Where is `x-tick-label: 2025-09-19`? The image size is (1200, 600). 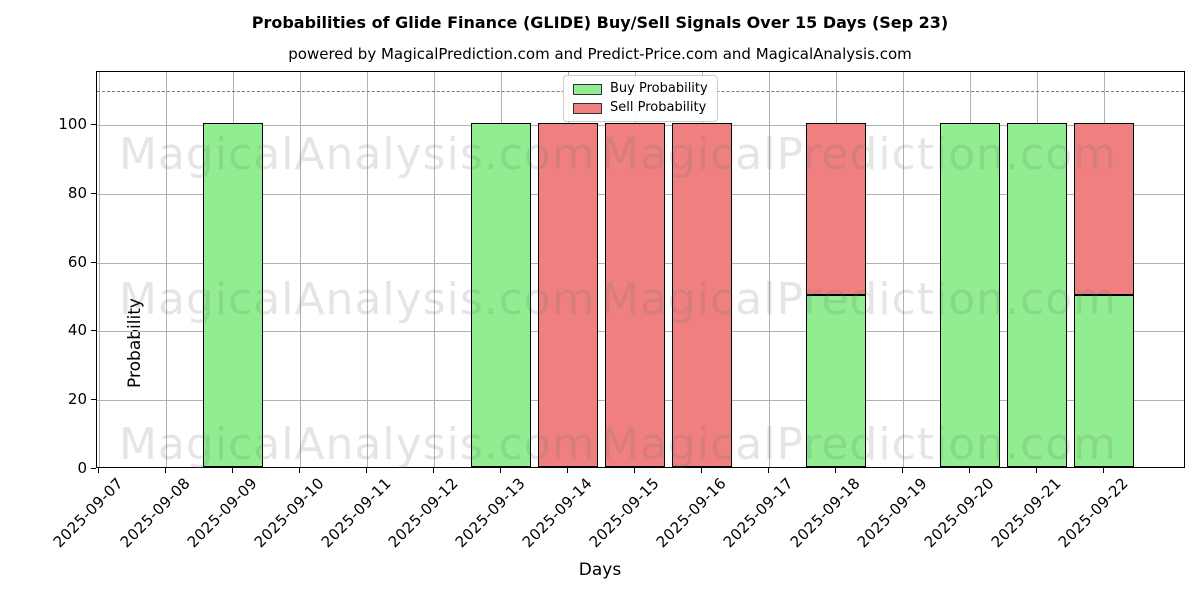
x-tick-label: 2025-09-19 is located at coordinates (892, 513).